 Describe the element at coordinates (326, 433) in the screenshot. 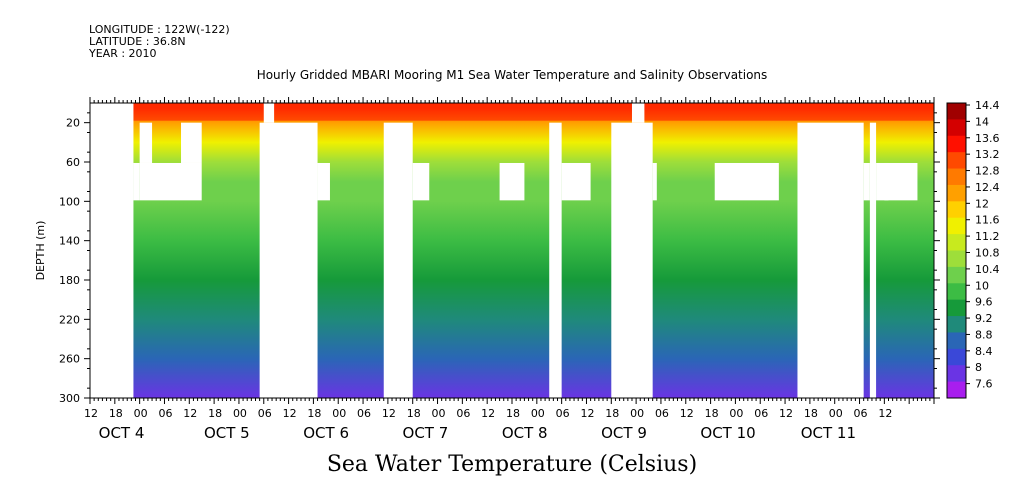

I see `date-label: OCT 6` at that location.